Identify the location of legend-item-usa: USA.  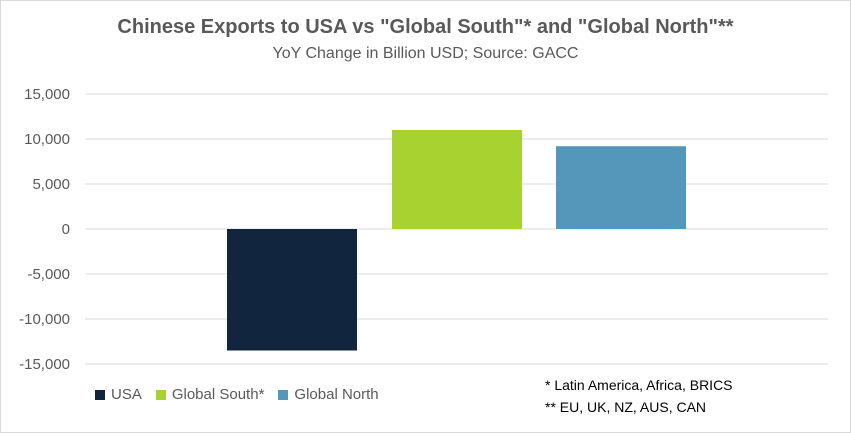
(118, 394).